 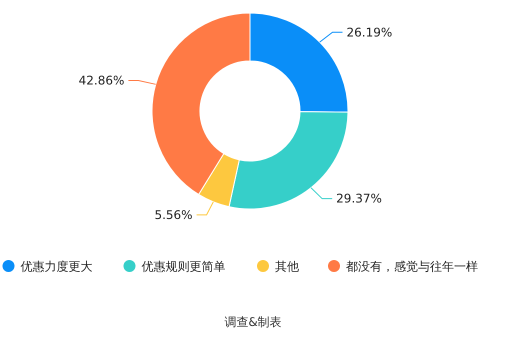 I want to click on data-label: 42.86%, so click(x=101, y=80).